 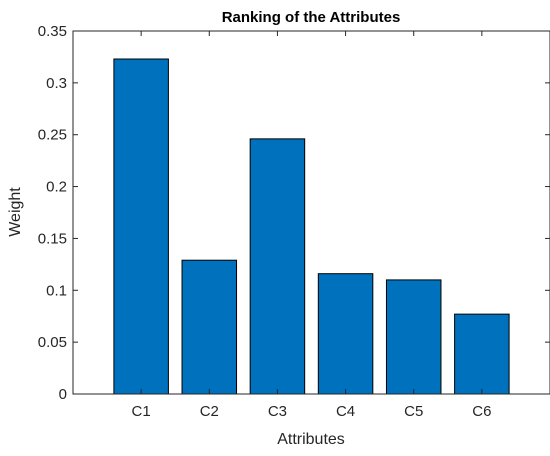 What do you see at coordinates (56, 83) in the screenshot?
I see `y-tick-label: 0.3` at bounding box center [56, 83].